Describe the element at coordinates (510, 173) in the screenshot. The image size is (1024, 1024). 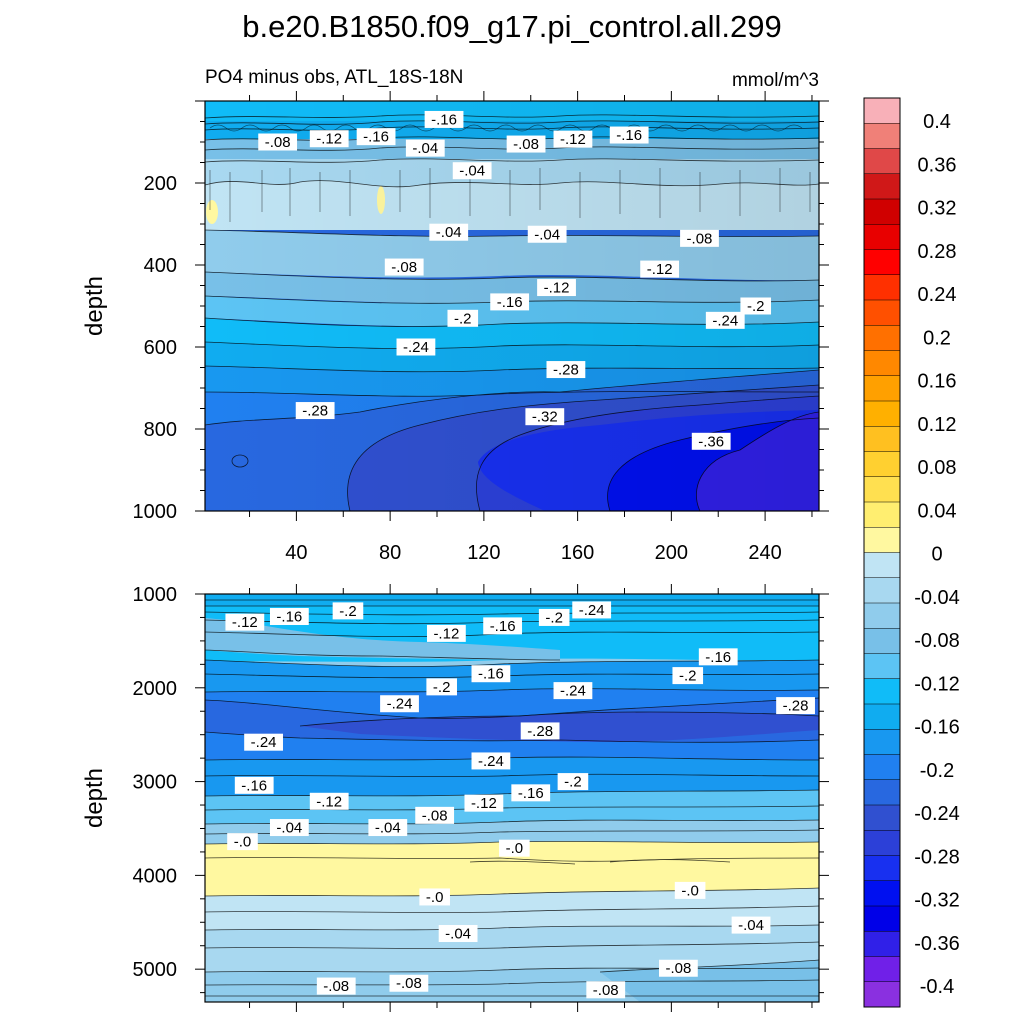
I see `upper-surface-noise` at that location.